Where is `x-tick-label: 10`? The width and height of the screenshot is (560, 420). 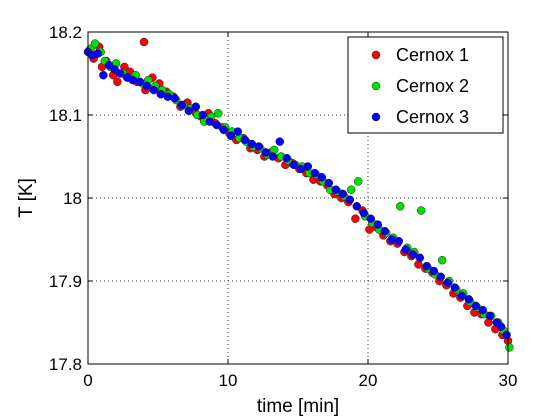 x-tick-label: 10 is located at coordinates (228, 380).